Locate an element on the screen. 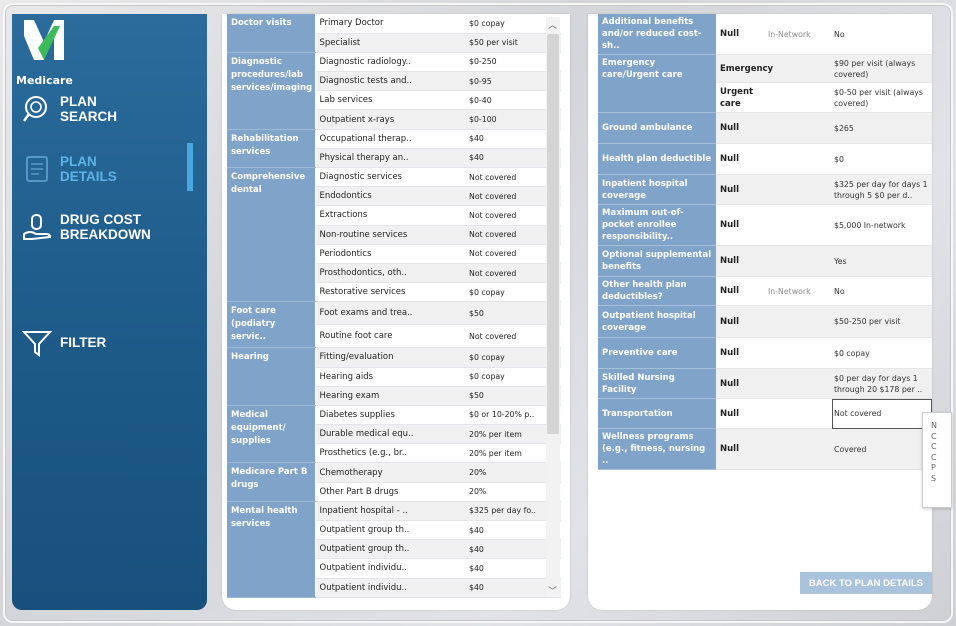 This screenshot has height=626, width=956. table-row: Transportation Null Not covered is located at coordinates (765, 413).